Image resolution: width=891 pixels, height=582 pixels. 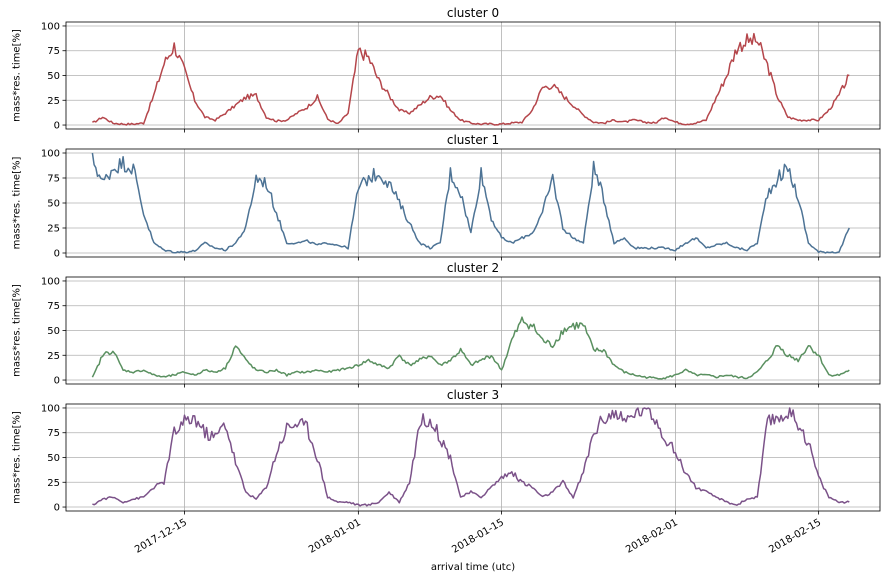 I want to click on panel-title: cluster 3, so click(x=473, y=395).